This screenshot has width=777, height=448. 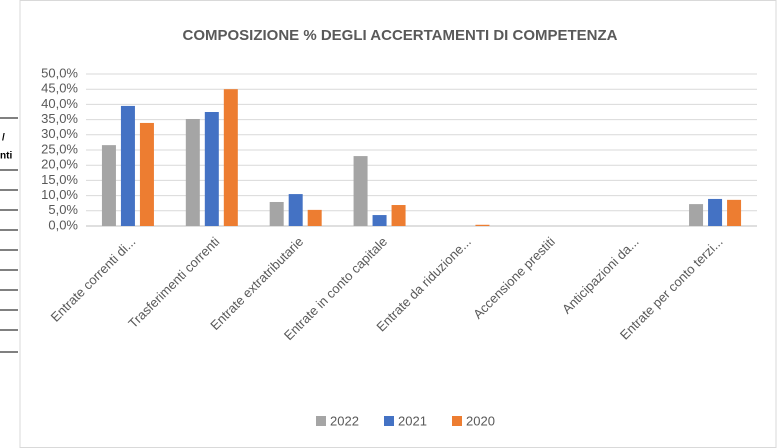 What do you see at coordinates (59, 72) in the screenshot?
I see `y-tick-label: 50,0%` at bounding box center [59, 72].